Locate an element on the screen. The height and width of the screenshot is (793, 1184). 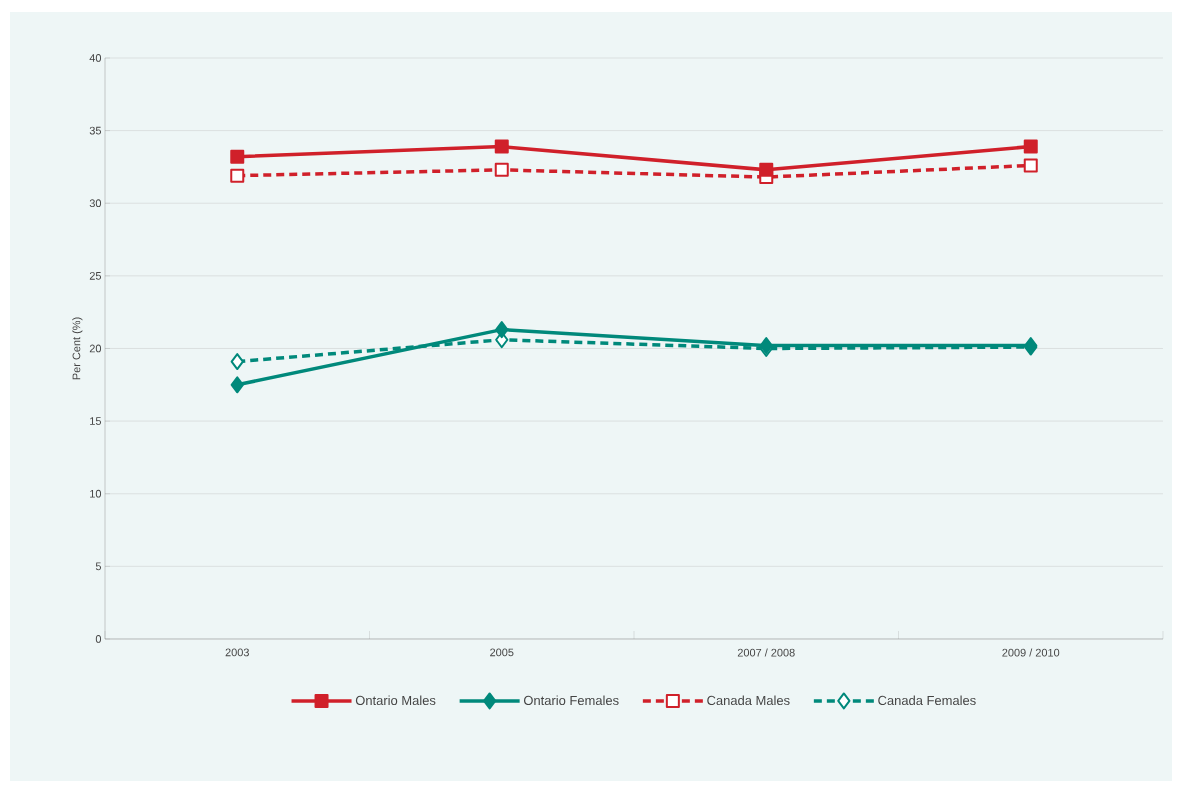
y-tick-label: 20 is located at coordinates (95, 348).